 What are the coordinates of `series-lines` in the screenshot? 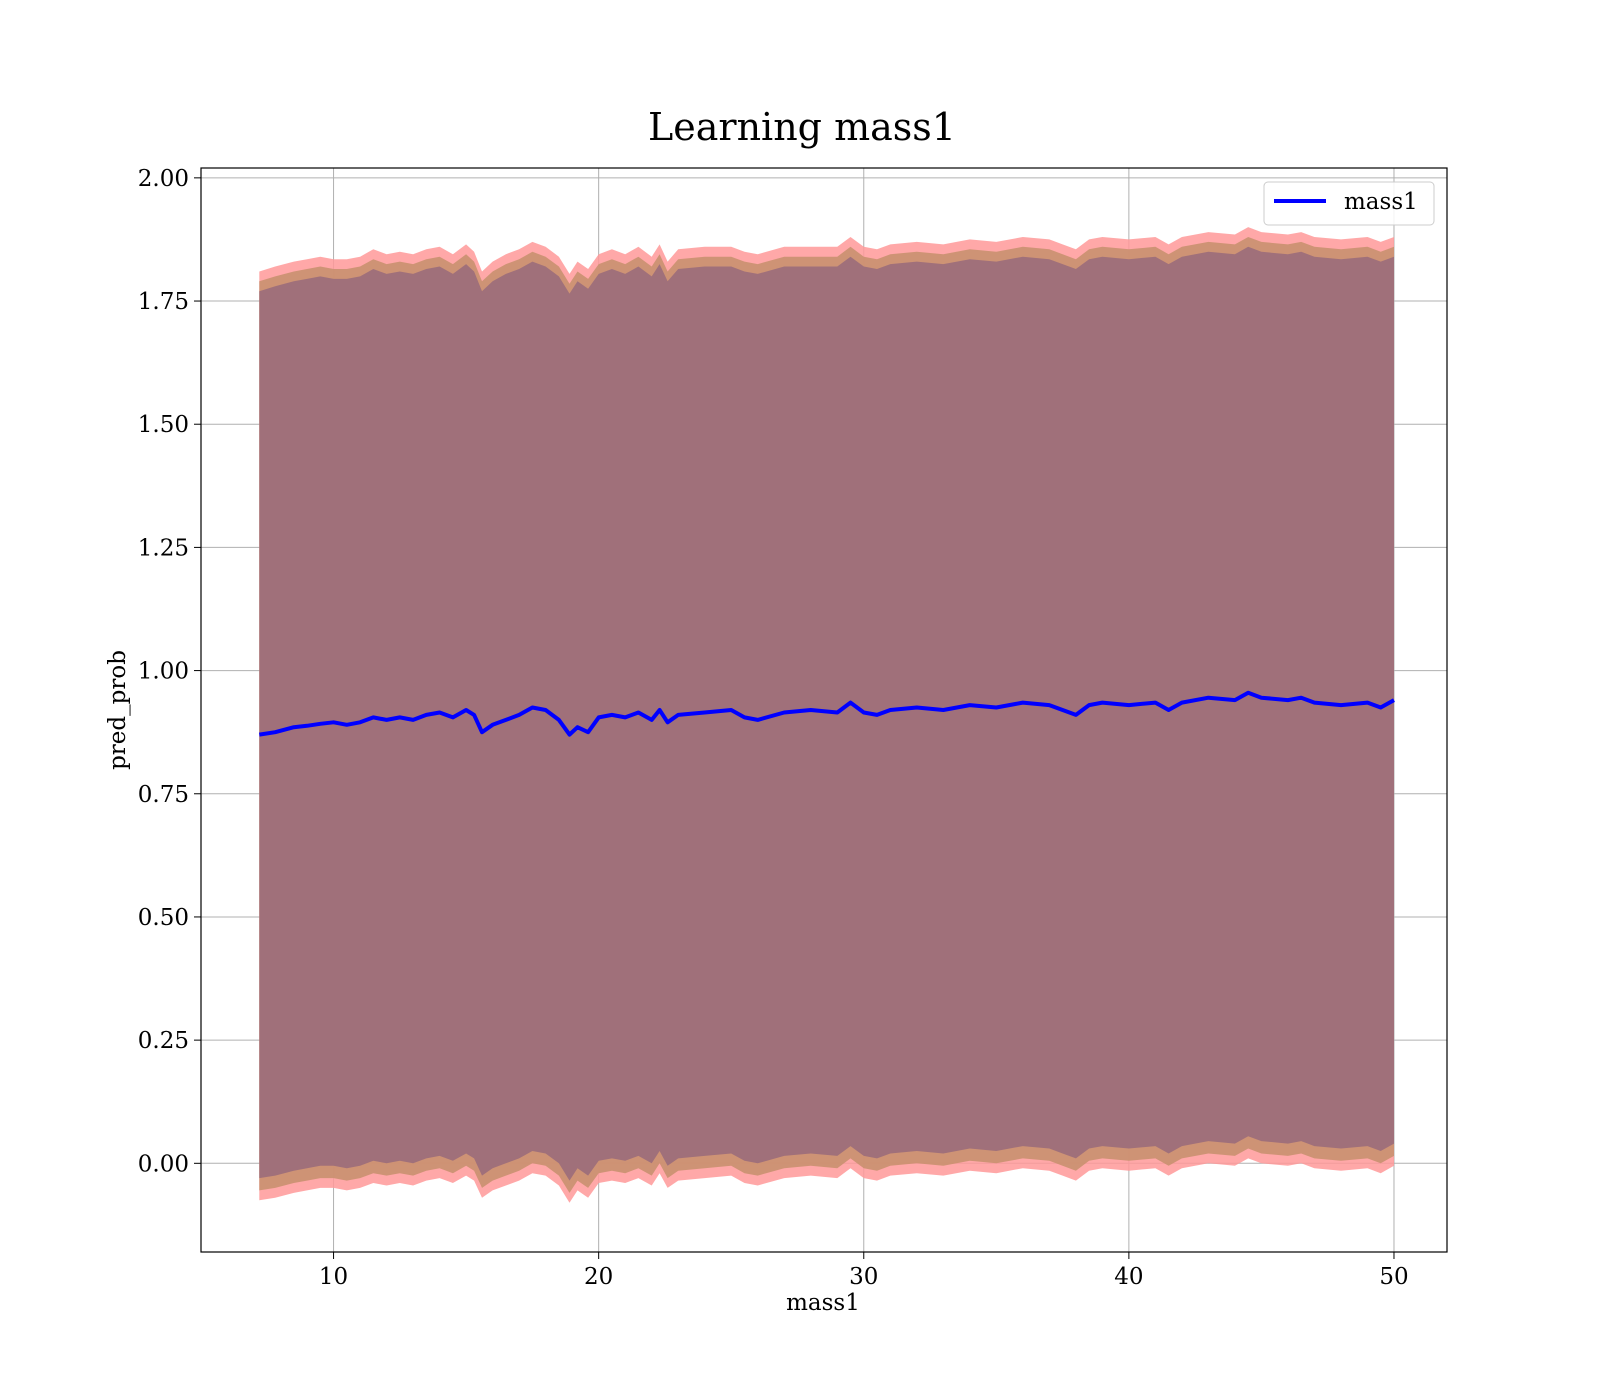 It's located at (827, 713).